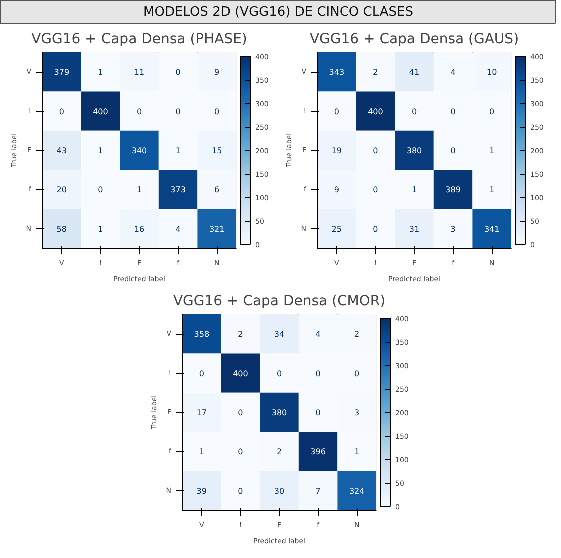 The image size is (561, 558). I want to click on chart-title: VGG16 + Capa Densa (GAUS), so click(415, 40).